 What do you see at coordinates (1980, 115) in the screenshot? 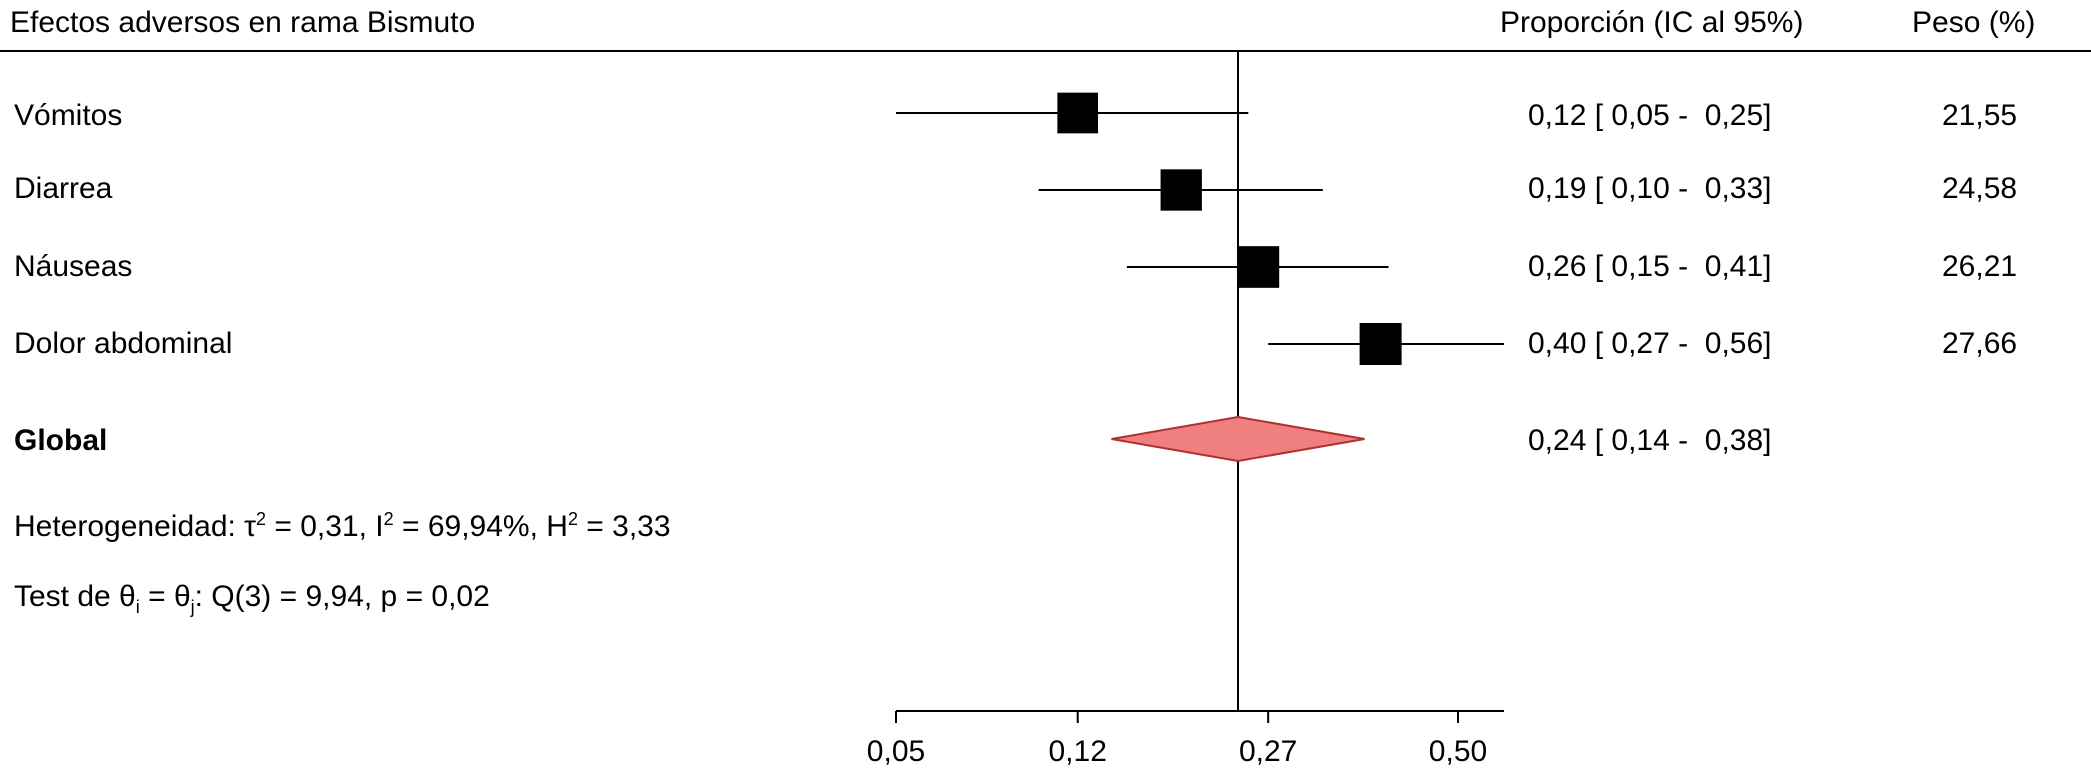
I see `row-weight-vomitos: 21,55` at bounding box center [1980, 115].